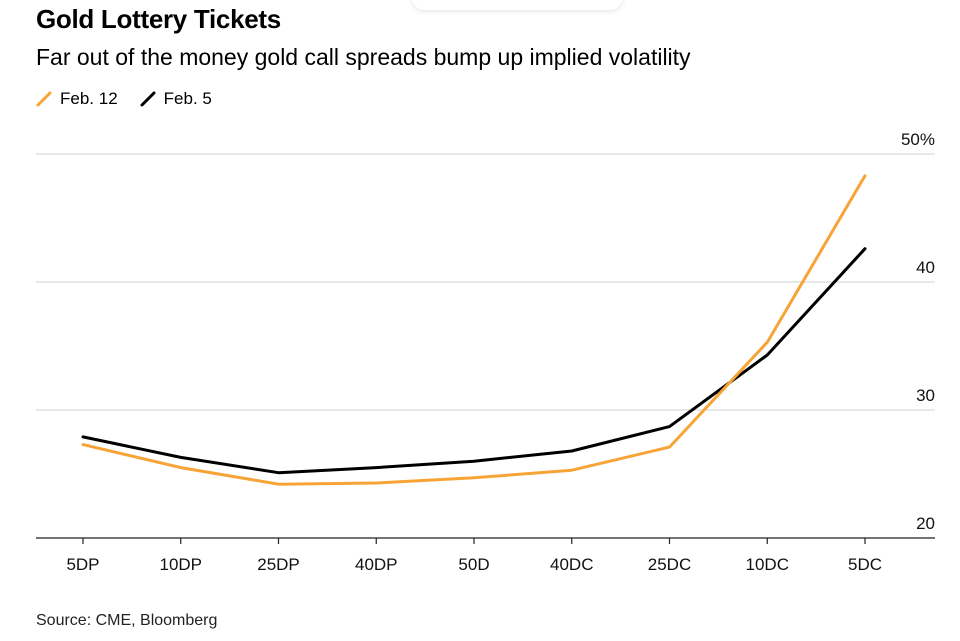  I want to click on chart-title: Gold Lottery Tickets, so click(158, 19).